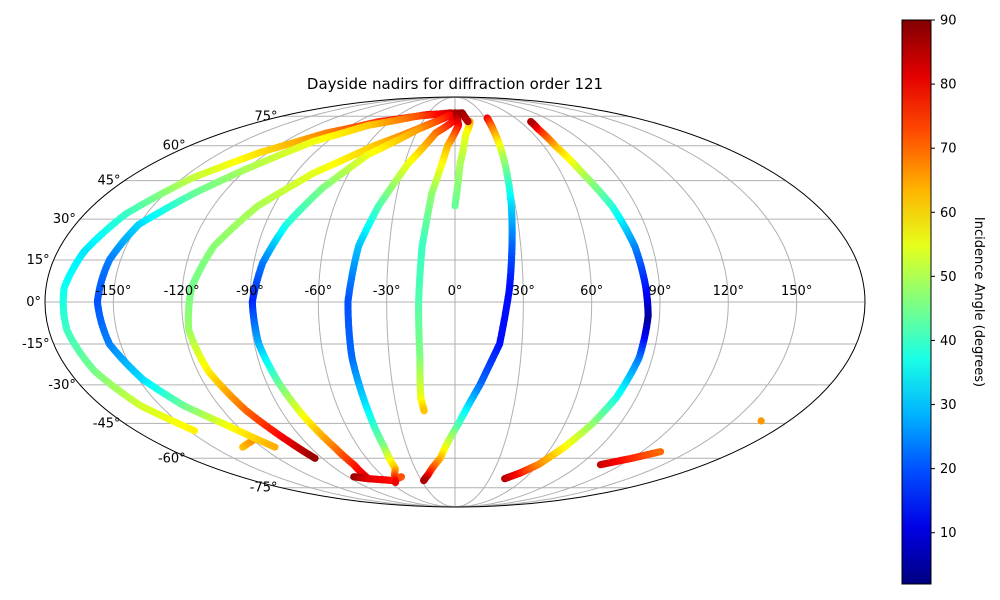 The image size is (1000, 600). What do you see at coordinates (948, 469) in the screenshot?
I see `colorbar-tick-label: 20` at bounding box center [948, 469].